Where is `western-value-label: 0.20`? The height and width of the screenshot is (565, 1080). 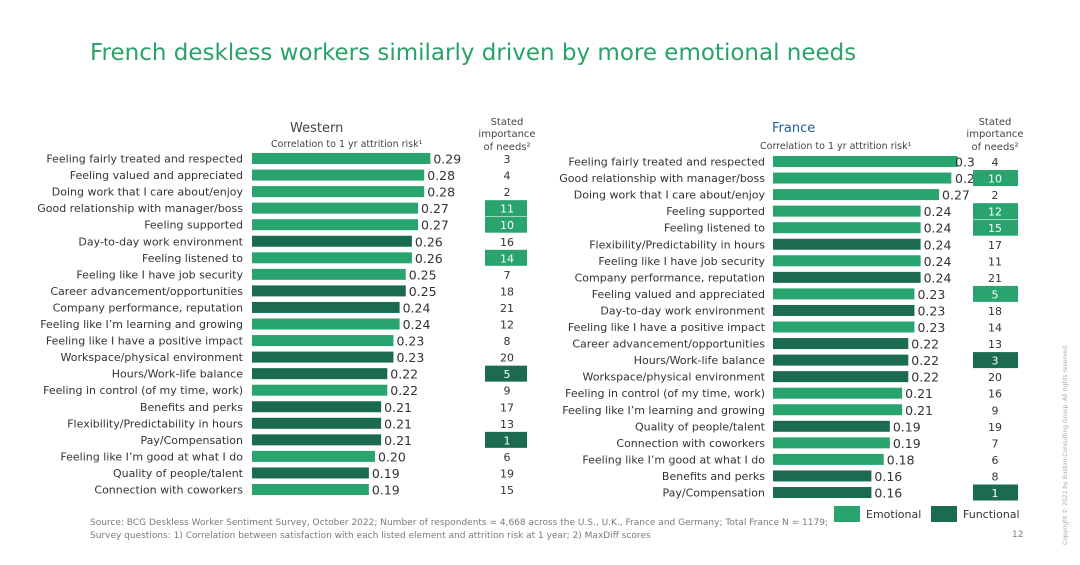
western-value-label: 0.20 is located at coordinates (392, 456).